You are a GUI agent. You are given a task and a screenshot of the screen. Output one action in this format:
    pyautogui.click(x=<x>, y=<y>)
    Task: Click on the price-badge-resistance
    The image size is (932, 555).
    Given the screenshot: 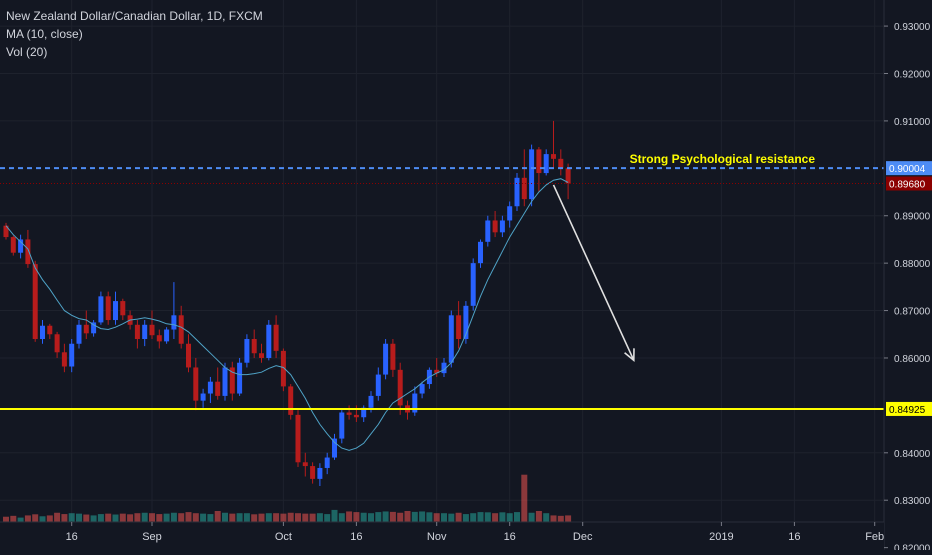 What is the action you would take?
    pyautogui.click(x=909, y=168)
    